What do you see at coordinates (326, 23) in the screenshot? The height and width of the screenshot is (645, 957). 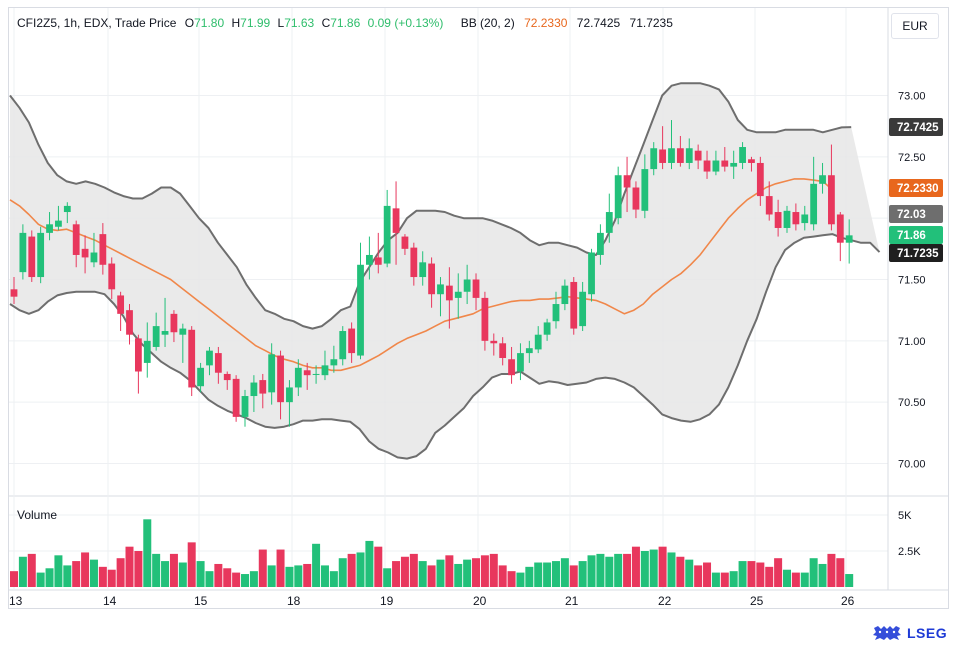 I see `legend-close-label: C` at bounding box center [326, 23].